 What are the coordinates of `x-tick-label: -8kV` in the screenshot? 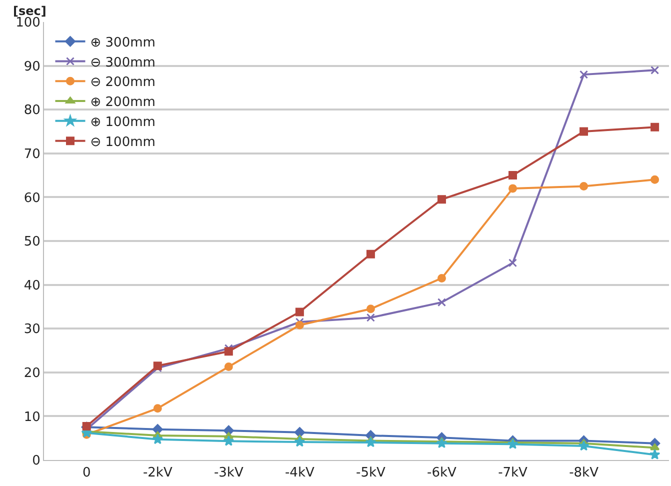 It's located at (584, 473).